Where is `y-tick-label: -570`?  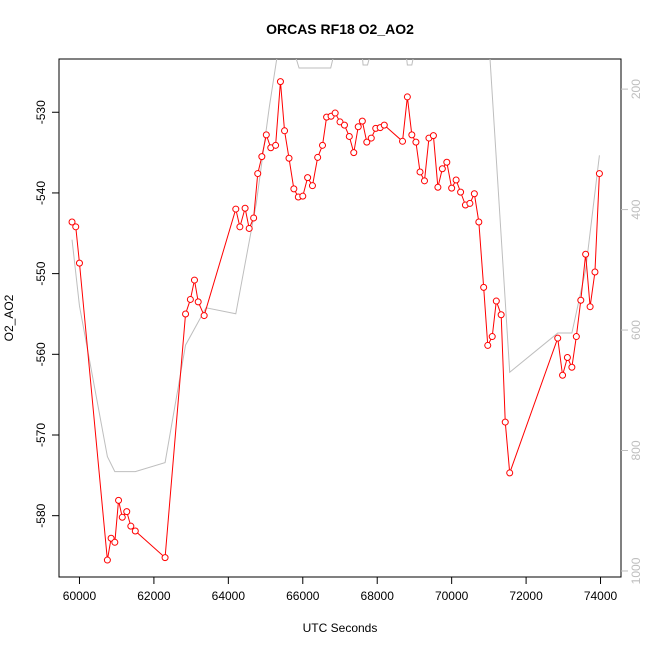
y-tick-label: -570 is located at coordinates (41, 435).